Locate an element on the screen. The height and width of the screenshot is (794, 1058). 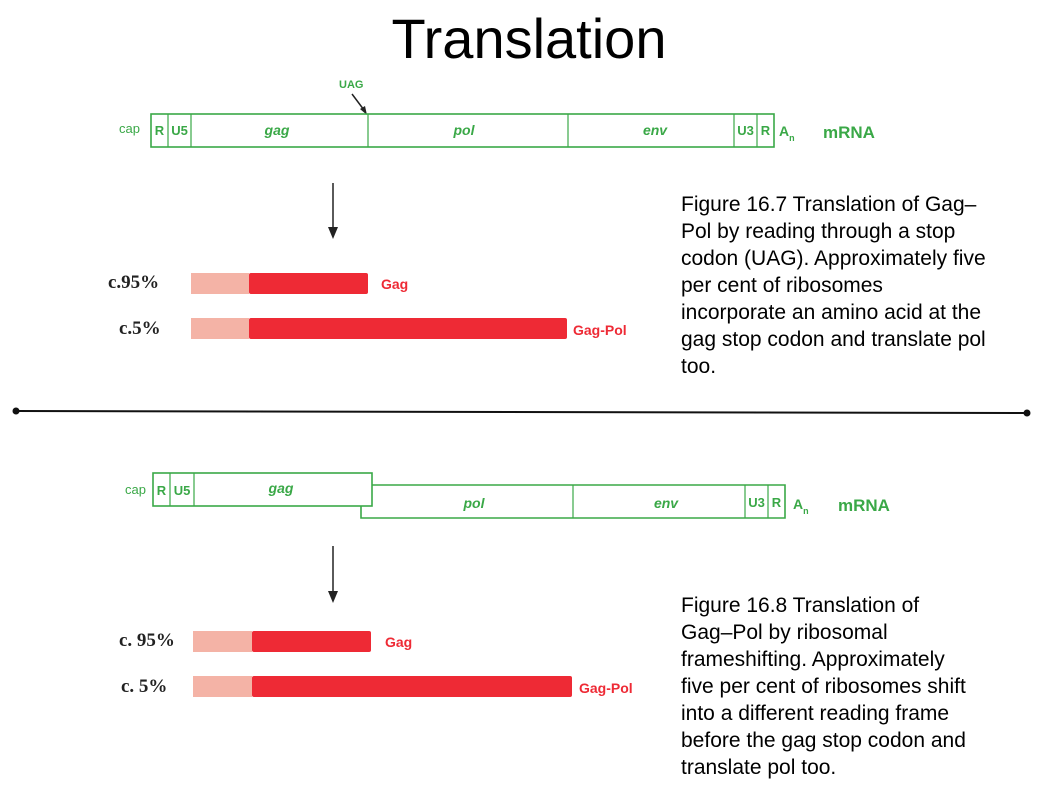
mrna-upper-frame is located at coordinates (262, 489).